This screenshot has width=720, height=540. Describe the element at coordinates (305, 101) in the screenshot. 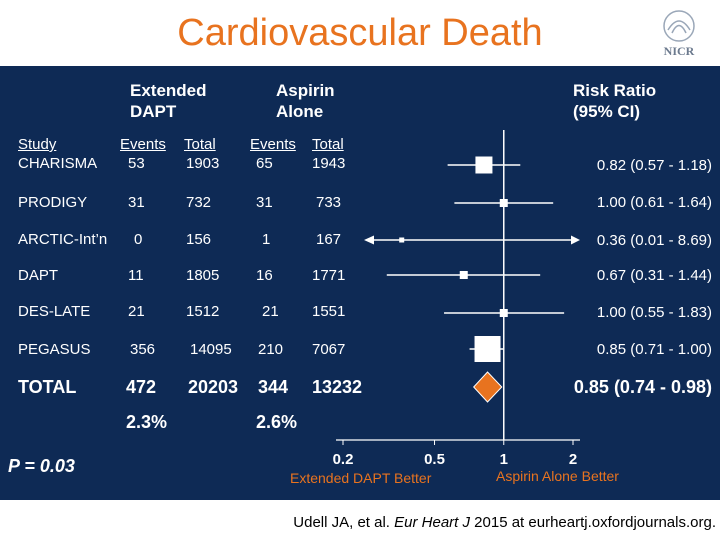

I see `header-aspirin-alone: Aspirin Alone` at that location.